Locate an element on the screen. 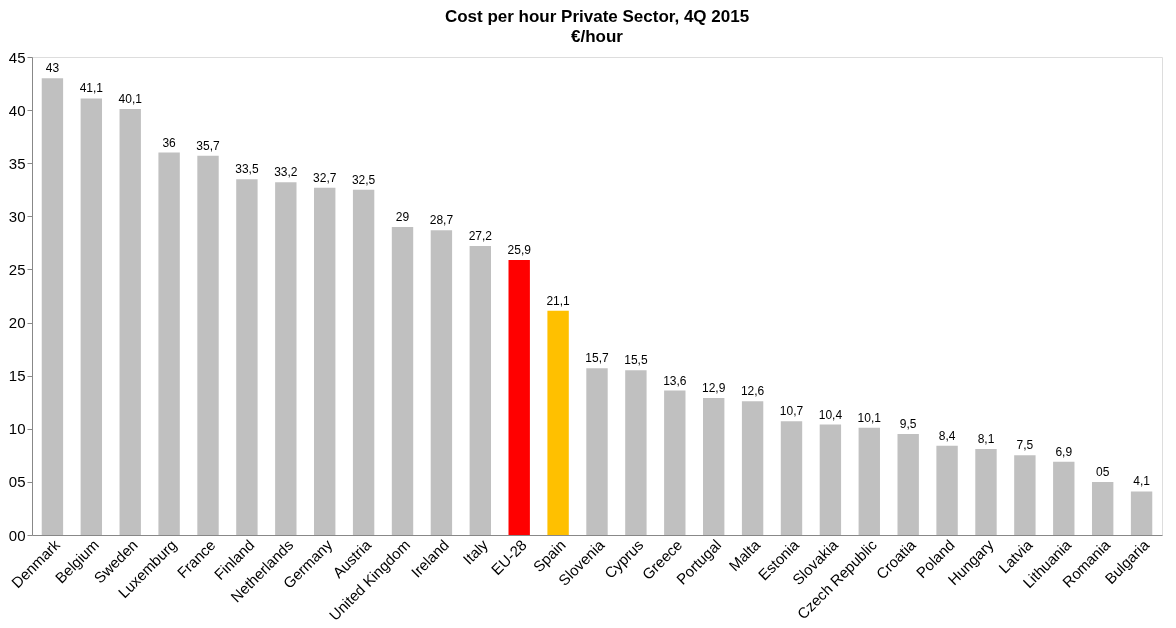 This screenshot has height=628, width=1176. data-label: 12,9 is located at coordinates (714, 387).